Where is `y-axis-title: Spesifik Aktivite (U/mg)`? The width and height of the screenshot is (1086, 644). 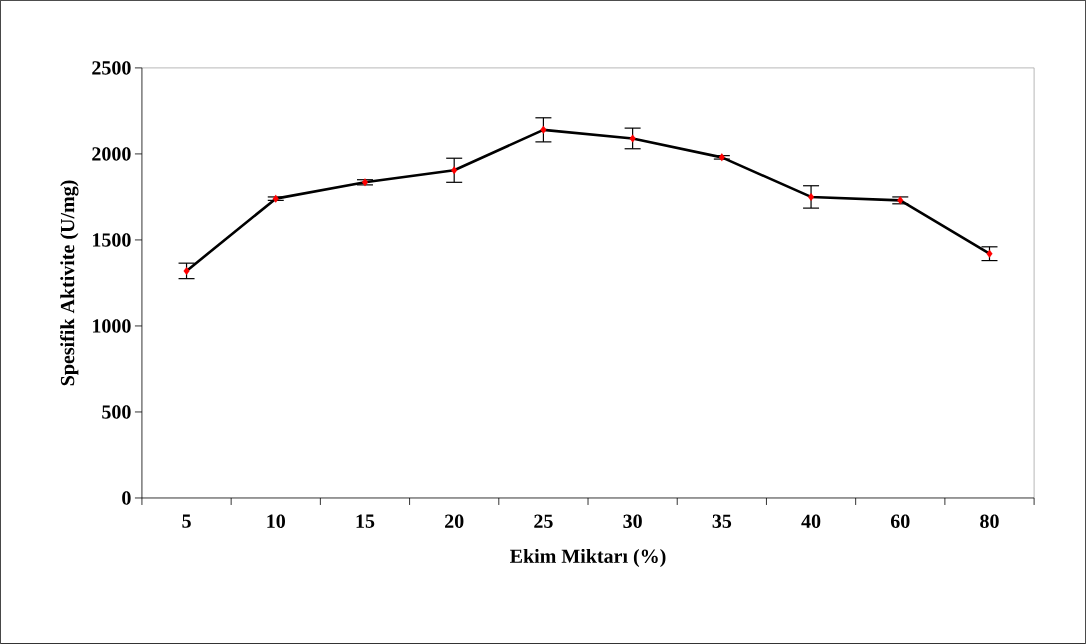
y-axis-title: Spesifik Aktivite (U/mg) is located at coordinates (69, 283).